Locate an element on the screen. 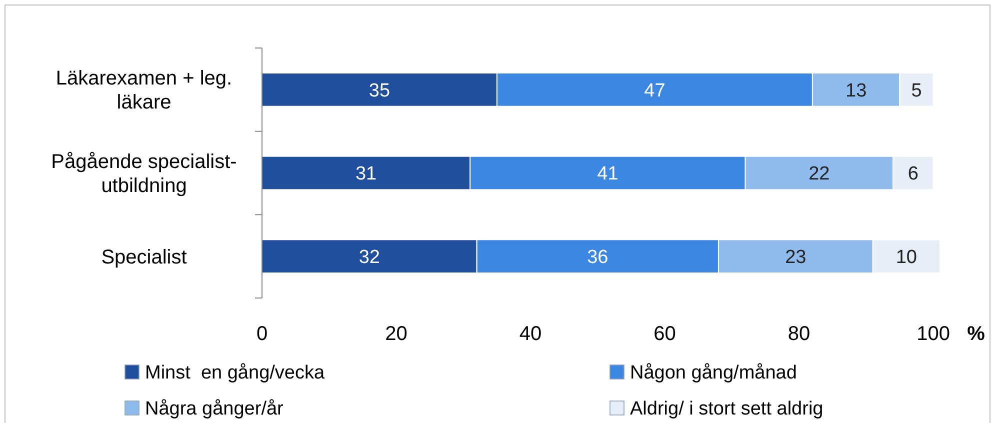  data-label: 32 is located at coordinates (369, 257).